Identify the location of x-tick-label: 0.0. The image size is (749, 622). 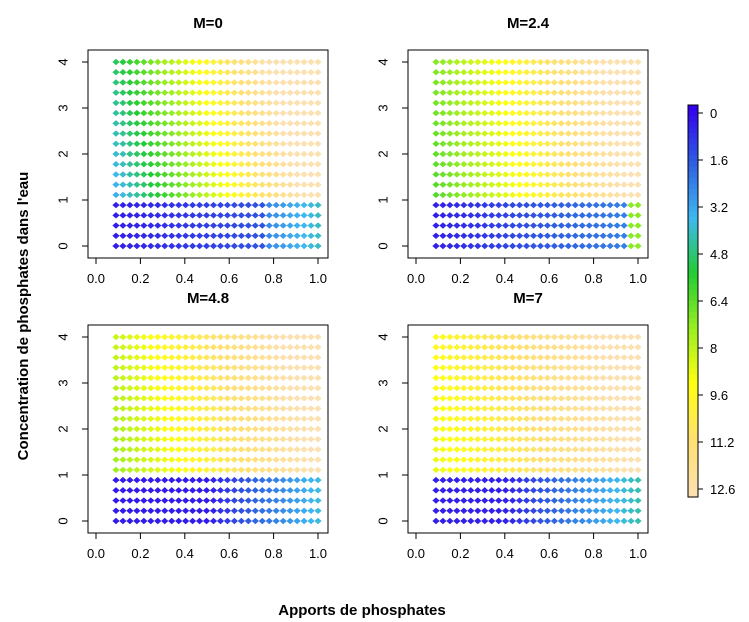
(416, 278).